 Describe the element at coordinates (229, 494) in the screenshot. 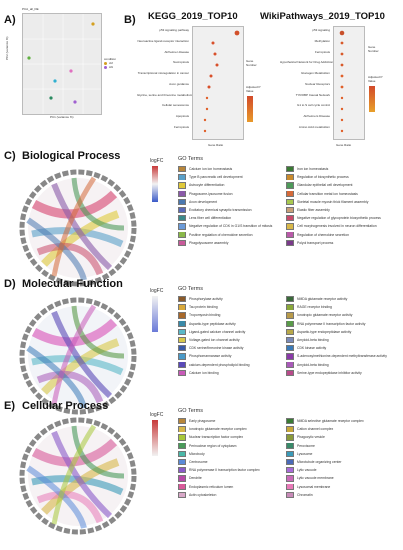

I see `go-term-legend-item: Actin cytoskeleton` at that location.